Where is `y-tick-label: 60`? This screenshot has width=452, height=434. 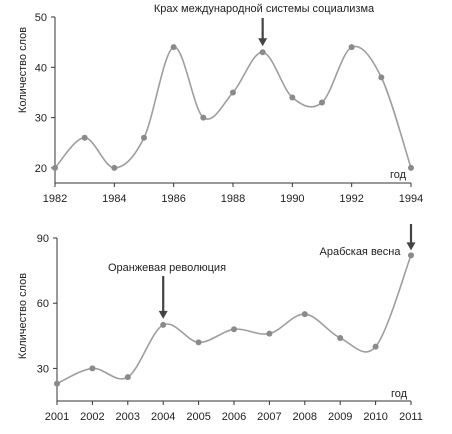
y-tick-label: 60 is located at coordinates (43, 304).